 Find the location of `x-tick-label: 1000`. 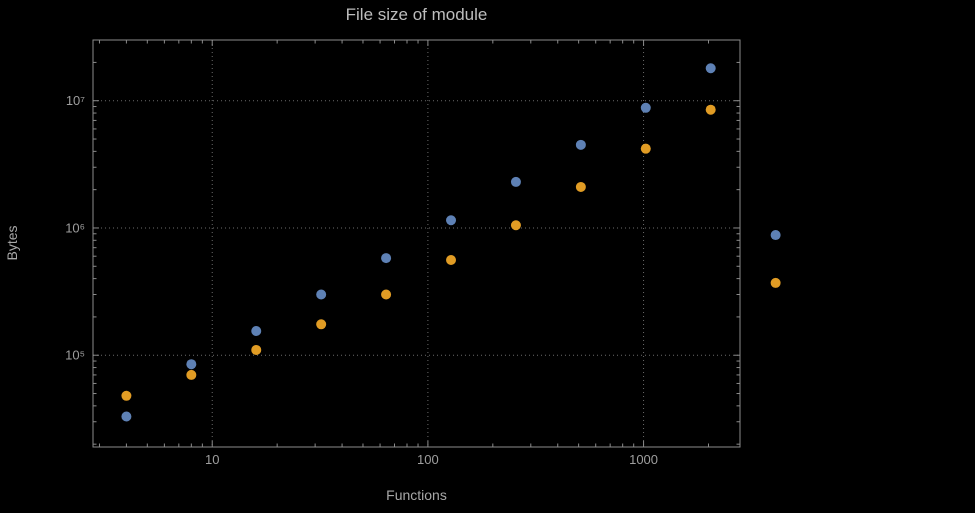

x-tick-label: 1000 is located at coordinates (643, 459).